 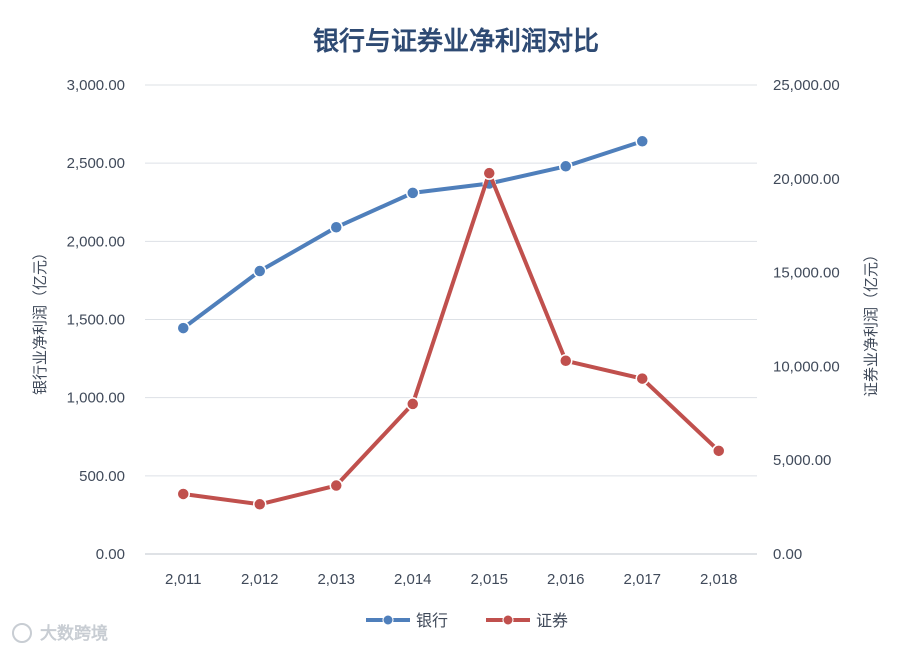 I want to click on watermark-text: 大数跨境, so click(x=74, y=633).